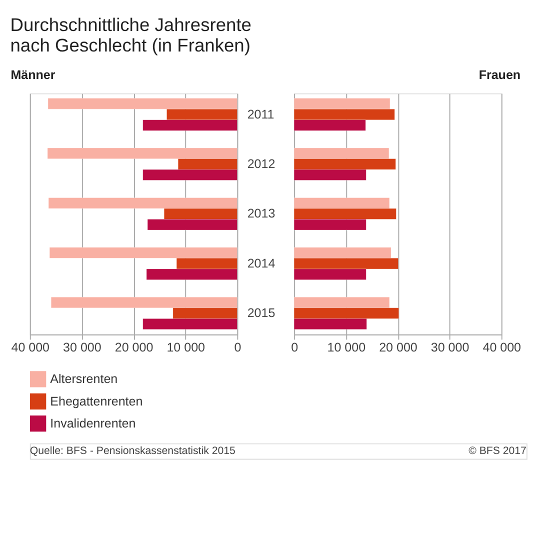 This screenshot has height=534, width=539. I want to click on y-tick-label: 2011, so click(260, 114).